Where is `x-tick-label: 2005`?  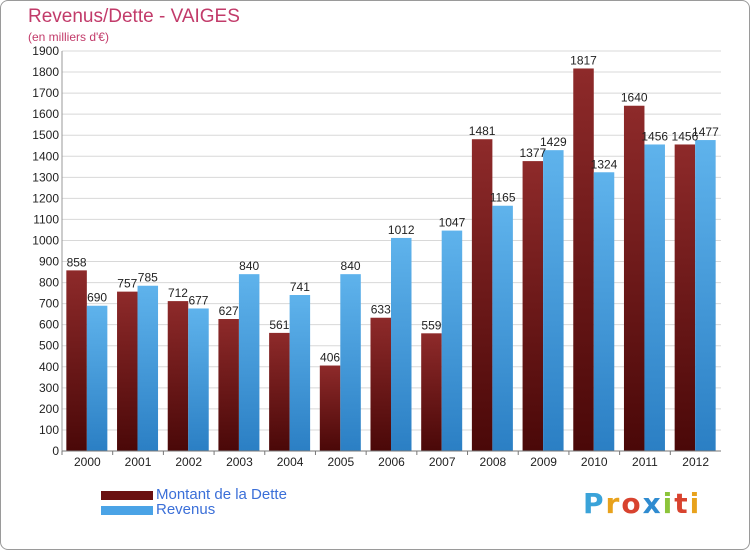 x-tick-label: 2005 is located at coordinates (340, 462).